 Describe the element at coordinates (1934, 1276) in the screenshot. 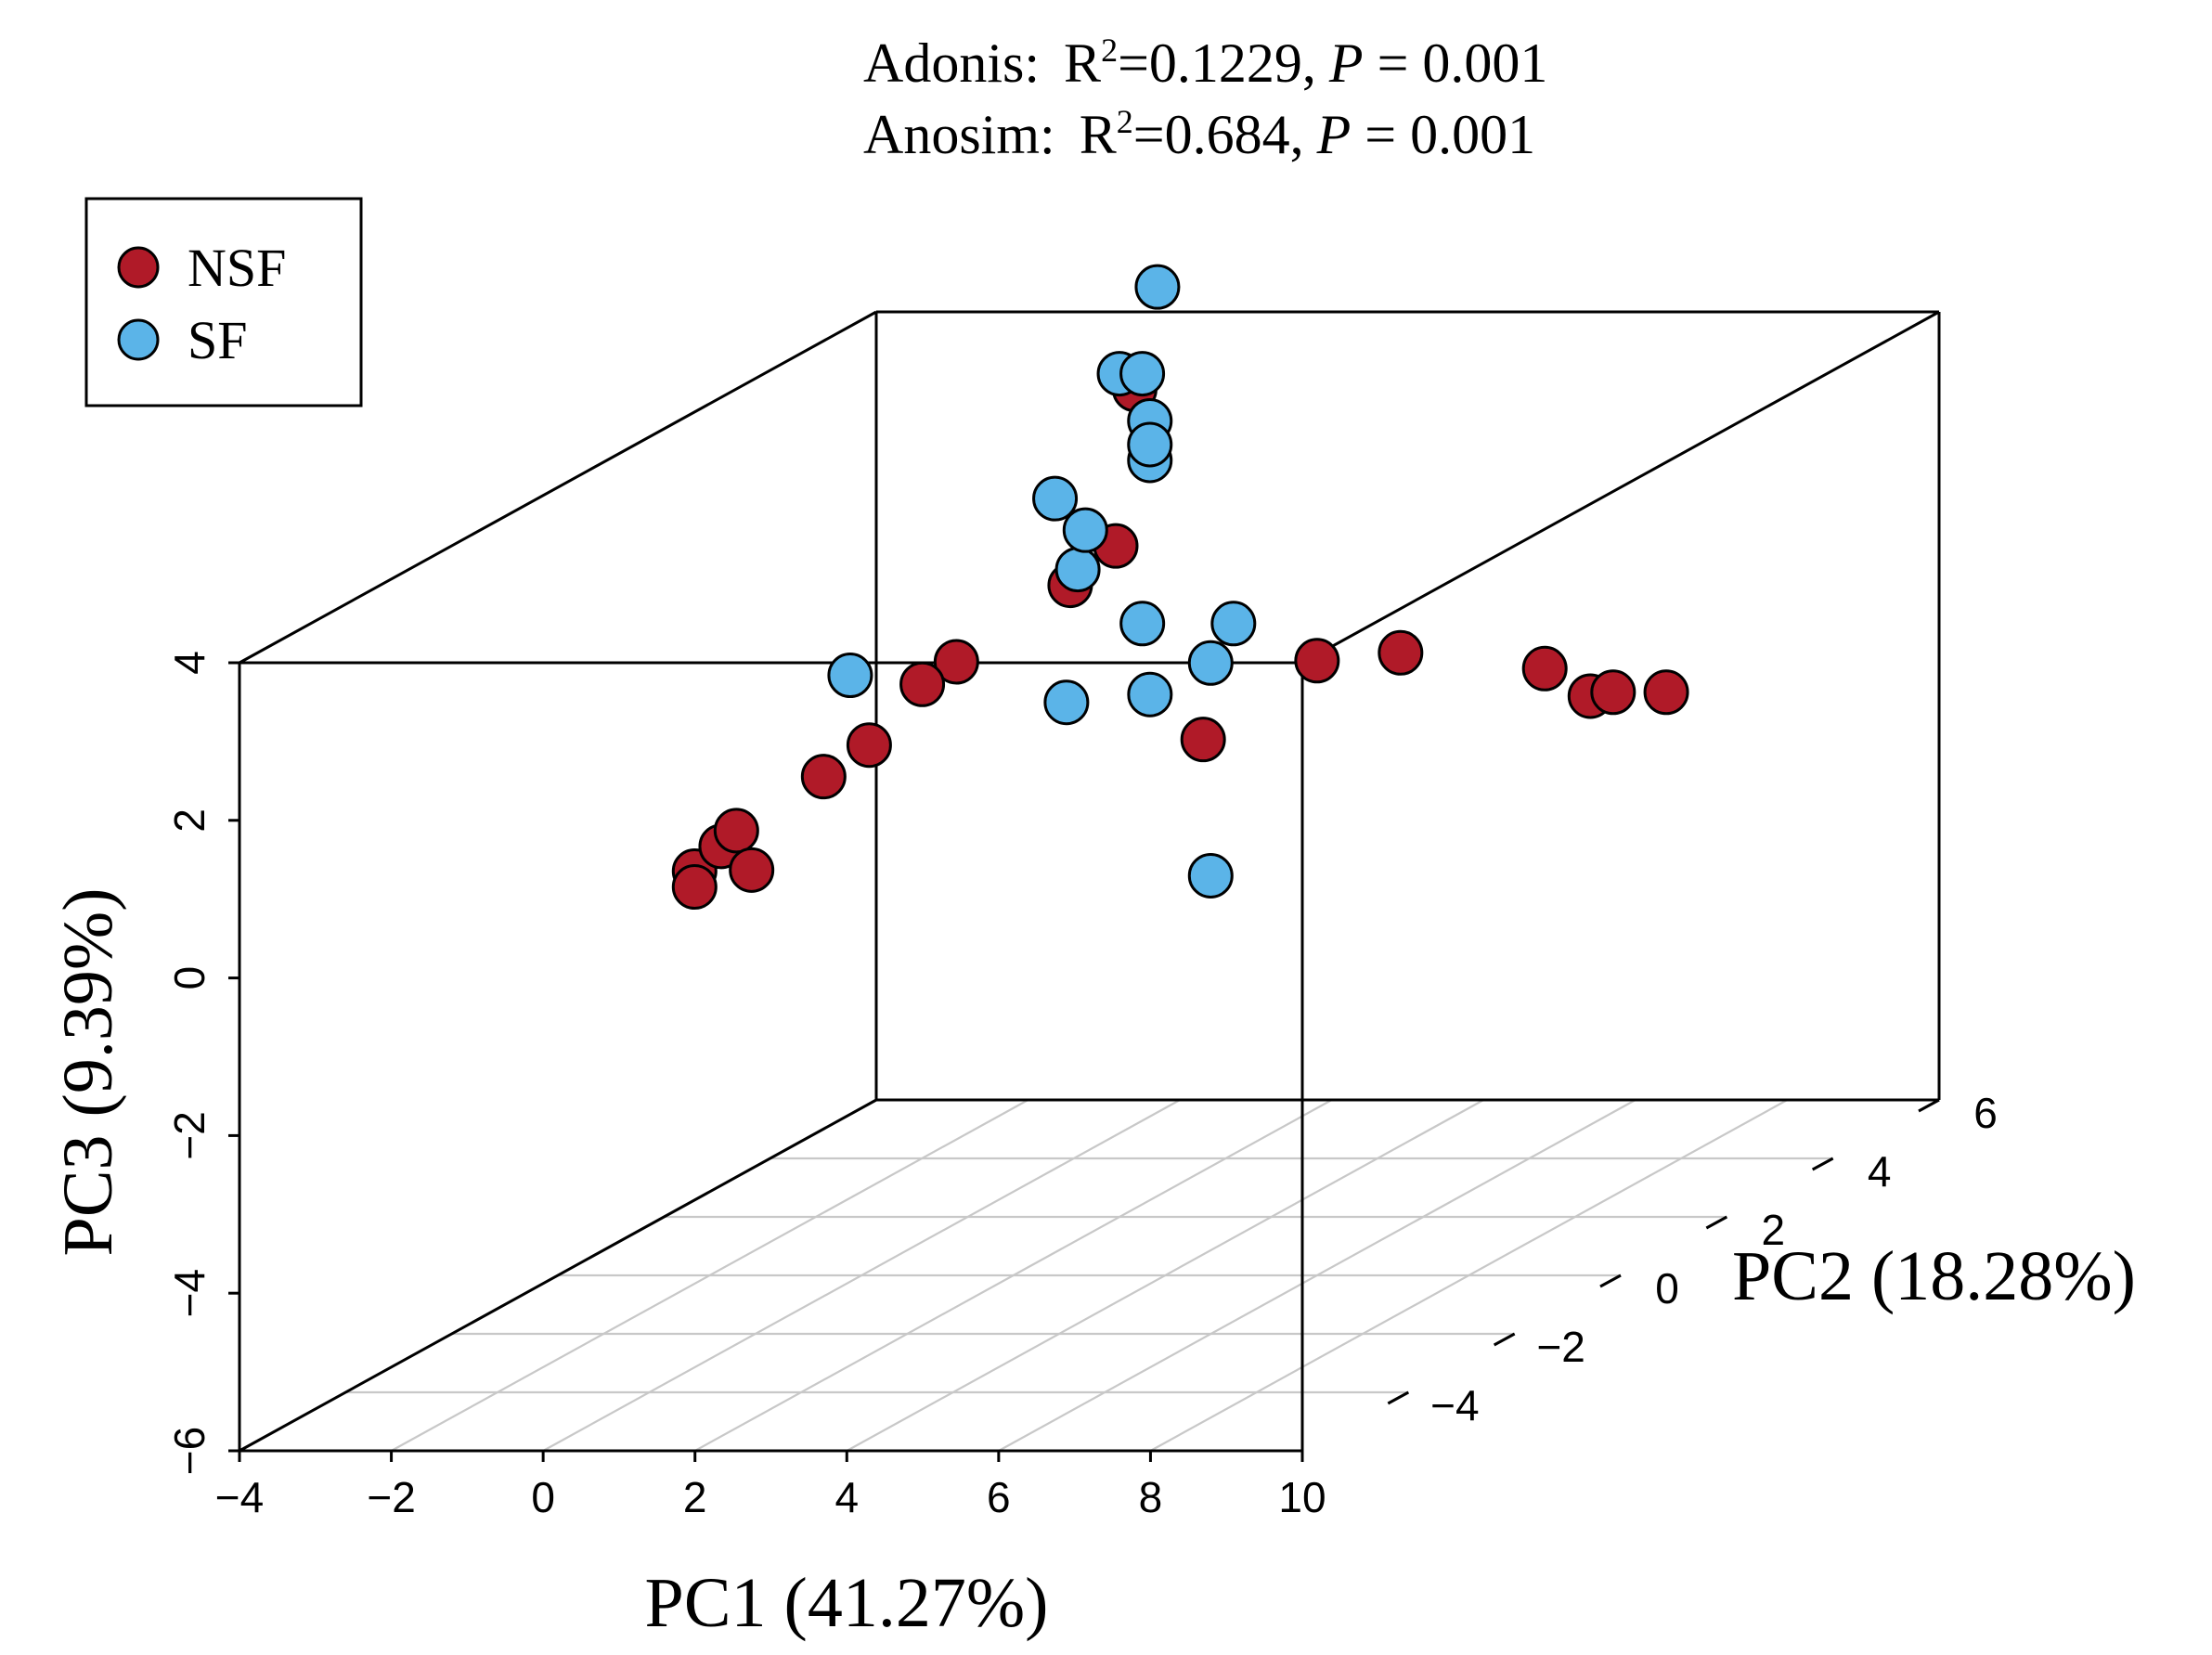

I see `y-axis-title: PC2 (18.28%)` at that location.